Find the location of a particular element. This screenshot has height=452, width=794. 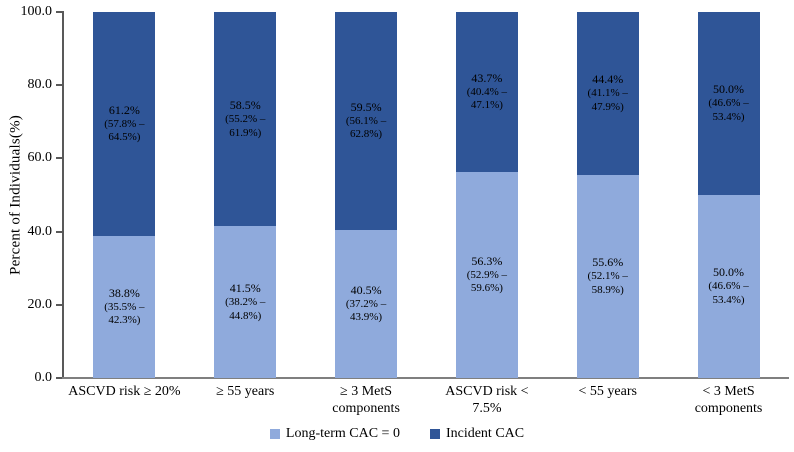

y-tick-label: 100.0 is located at coordinates (36, 11).